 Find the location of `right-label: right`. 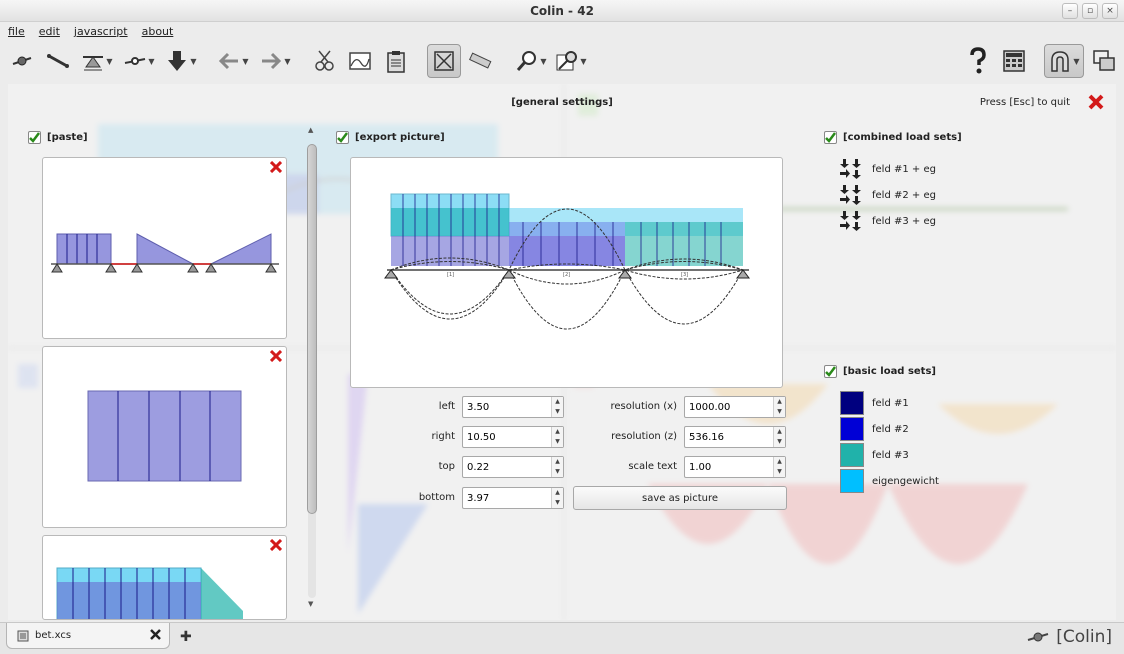

right-label: right is located at coordinates (443, 436).